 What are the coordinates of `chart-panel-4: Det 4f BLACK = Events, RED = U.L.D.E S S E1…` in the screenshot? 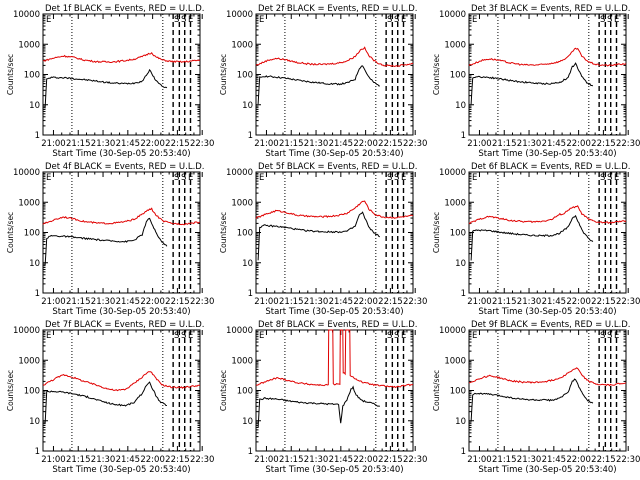 It's located at (110, 239).